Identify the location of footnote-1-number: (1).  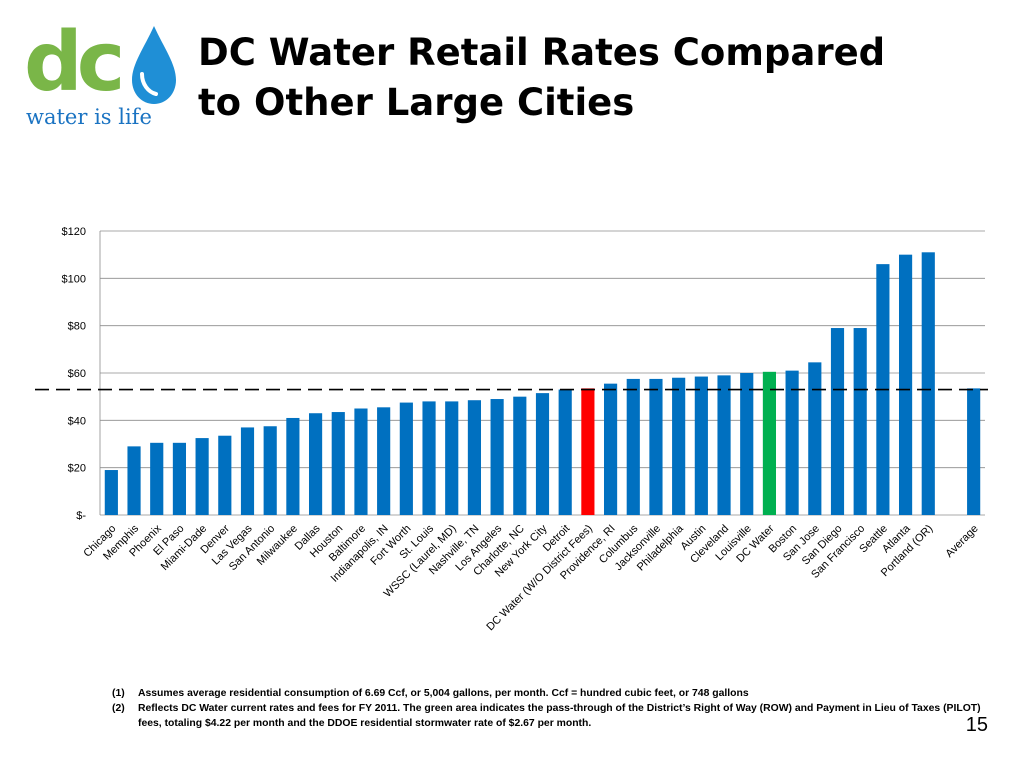
(118, 693).